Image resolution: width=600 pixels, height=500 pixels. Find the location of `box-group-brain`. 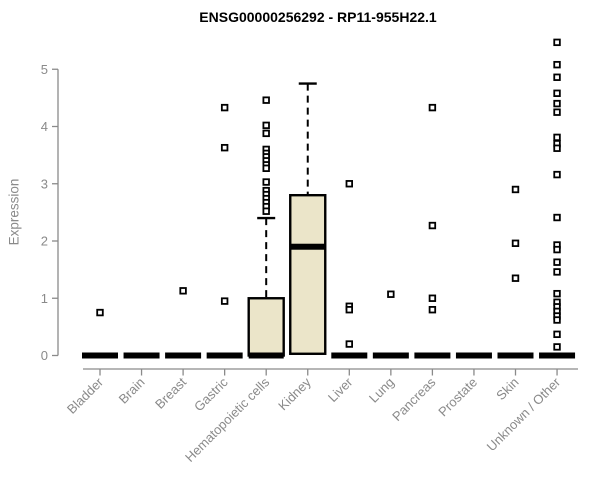

box-group-brain is located at coordinates (141, 355).